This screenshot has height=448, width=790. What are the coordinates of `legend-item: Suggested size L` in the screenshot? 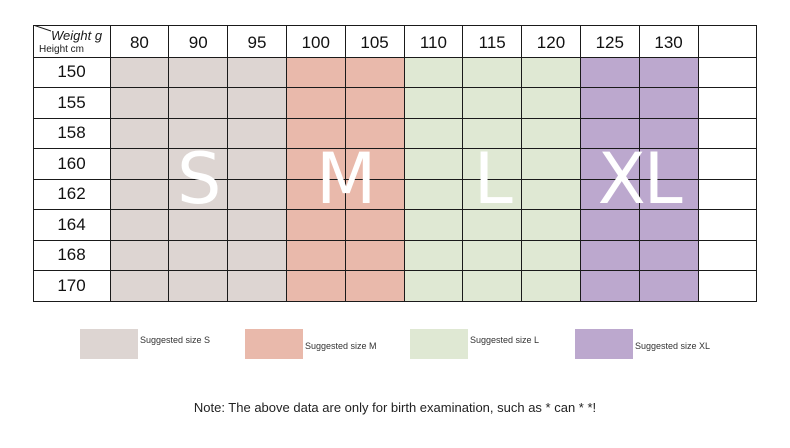 It's located at (478, 344).